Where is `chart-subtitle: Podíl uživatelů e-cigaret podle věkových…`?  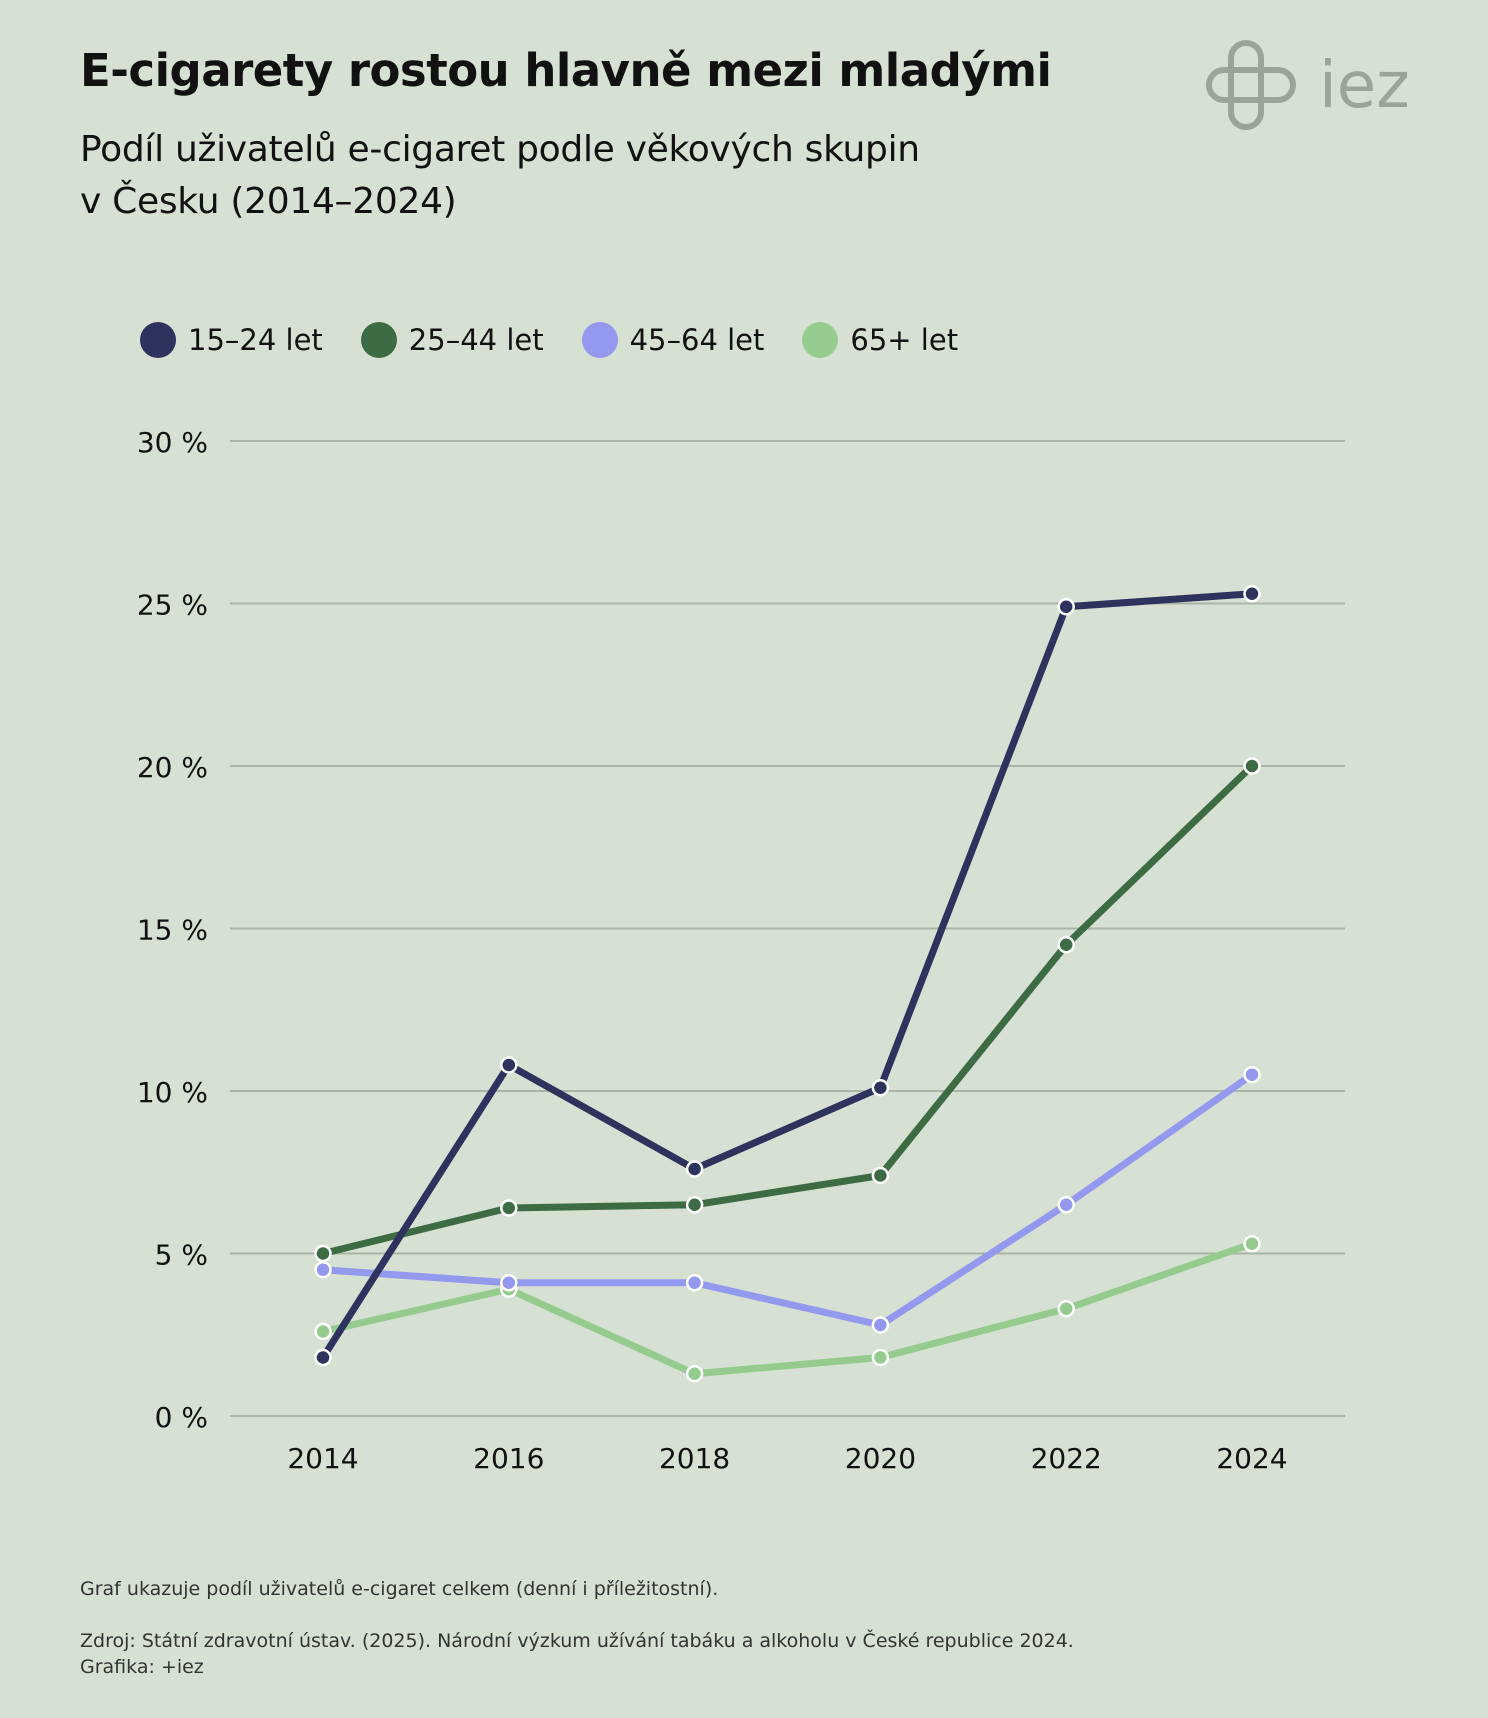
chart-subtitle: Podíl uživatelů e-cigaret podle věkových… is located at coordinates (530, 176).